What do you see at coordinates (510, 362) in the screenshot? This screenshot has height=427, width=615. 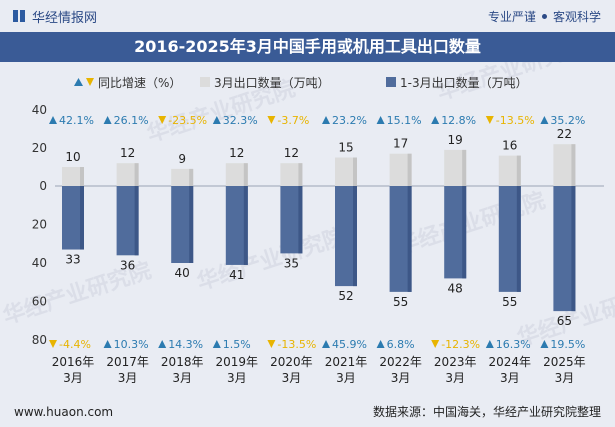 I see `x-tick-label-year: 2024年` at bounding box center [510, 362].